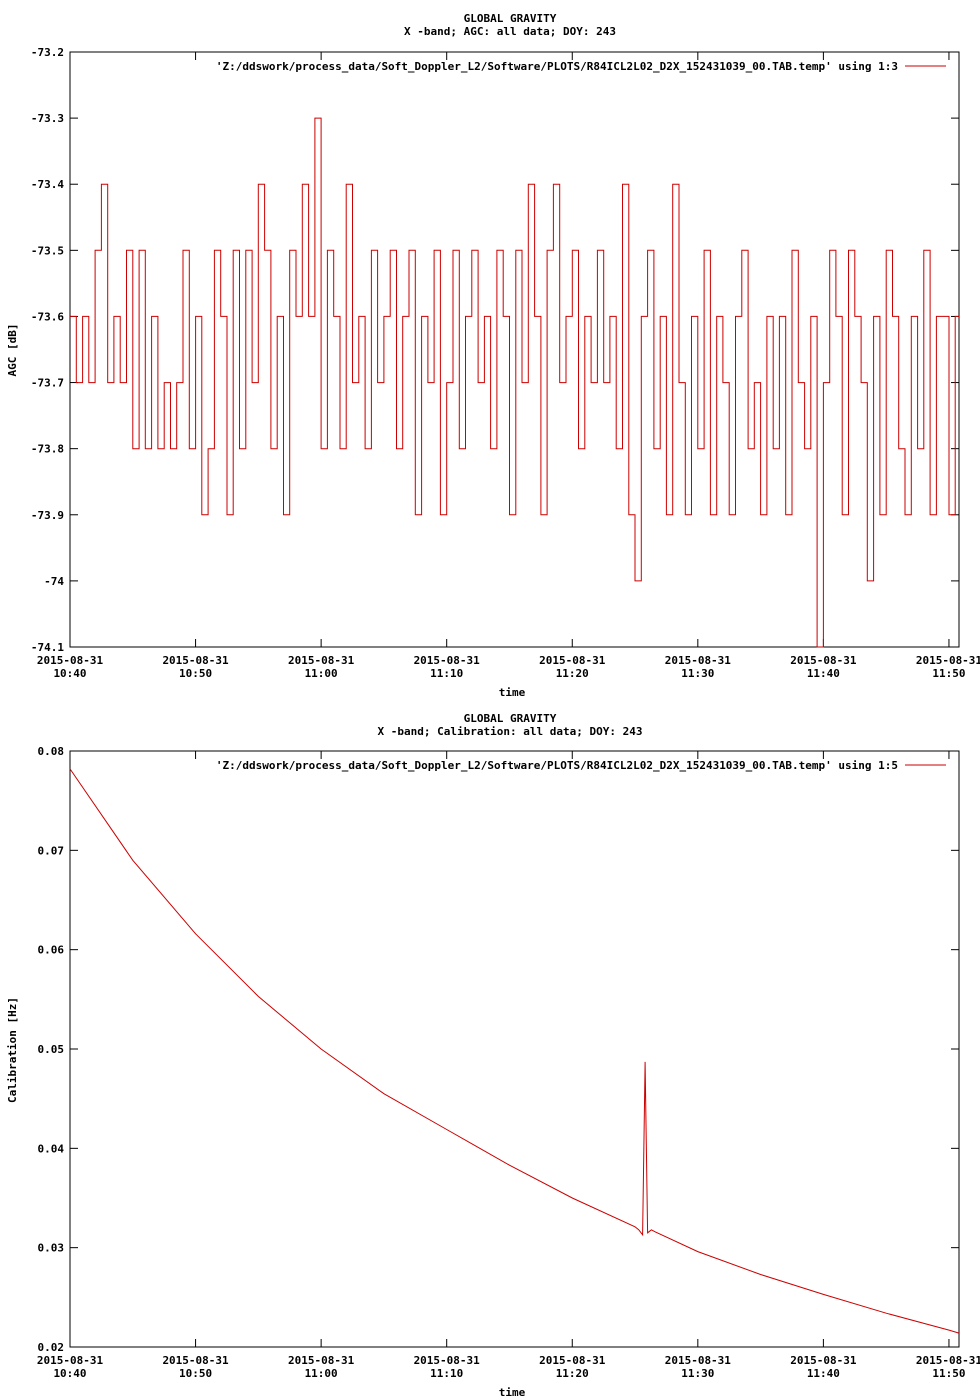 This screenshot has width=980, height=1400. What do you see at coordinates (47, 449) in the screenshot?
I see `y-tick-label: -73.8` at bounding box center [47, 449].